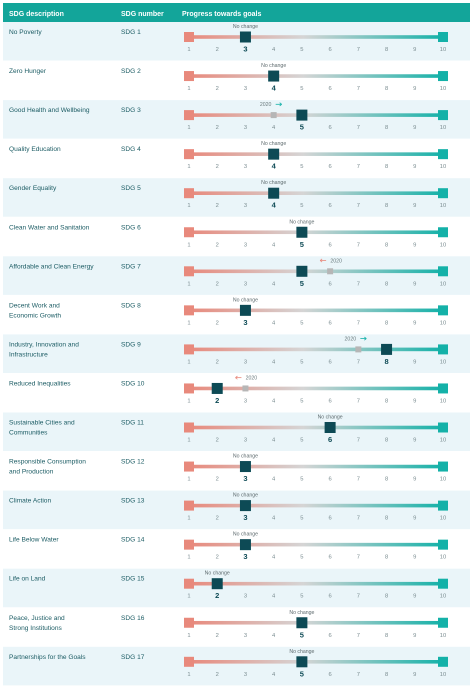 The image size is (474, 699). Describe the element at coordinates (28, 433) in the screenshot. I see `sdg-description: Communities` at that location.